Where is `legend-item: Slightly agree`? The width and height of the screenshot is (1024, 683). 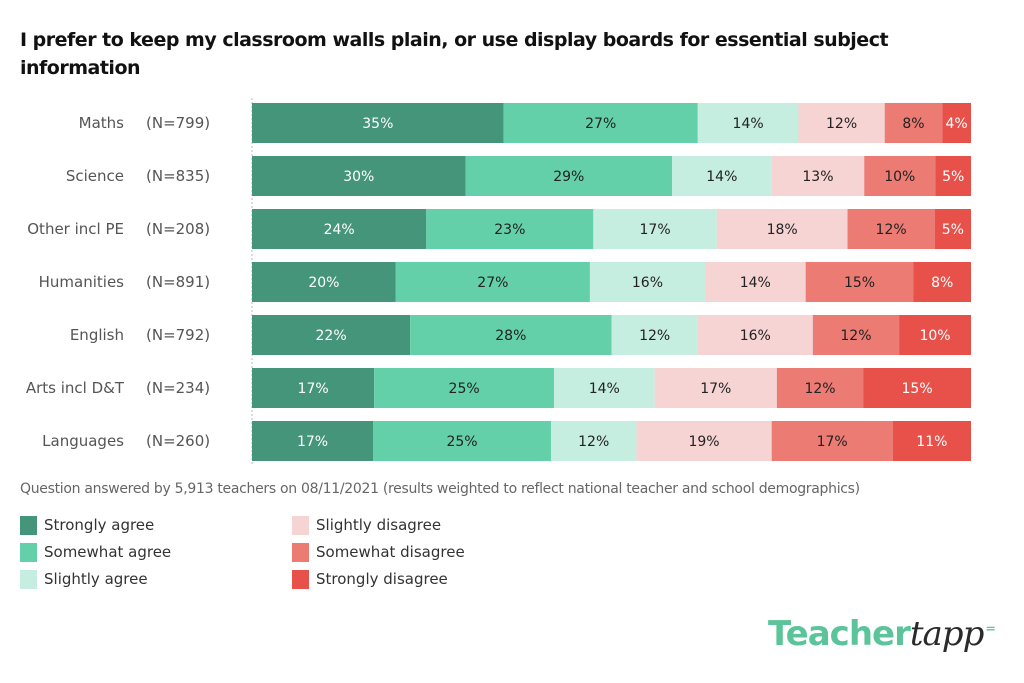
legend-item: Slightly agree is located at coordinates (84, 579).